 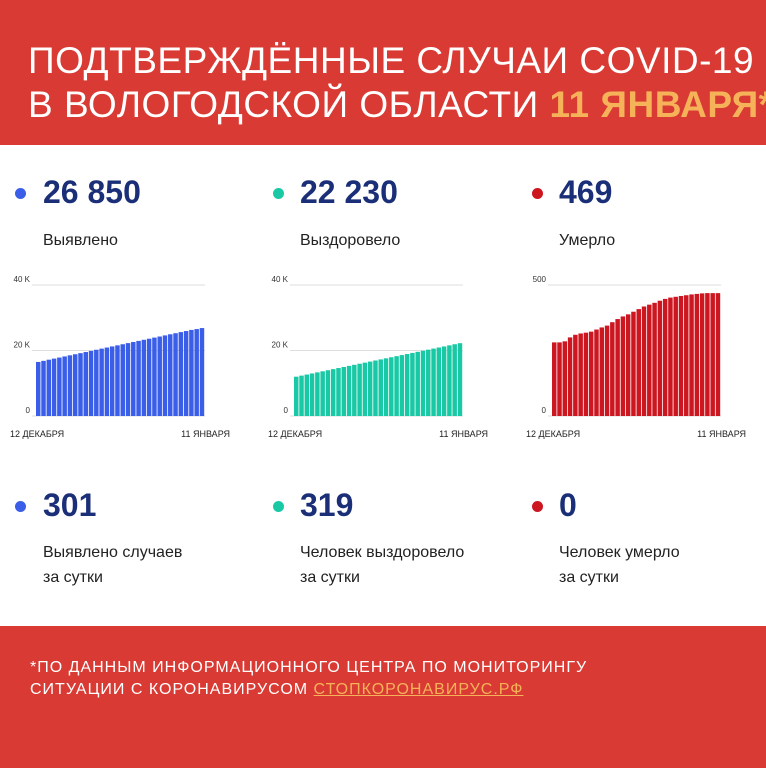 I want to click on deaths-daily-dot-icon, so click(x=537, y=506).